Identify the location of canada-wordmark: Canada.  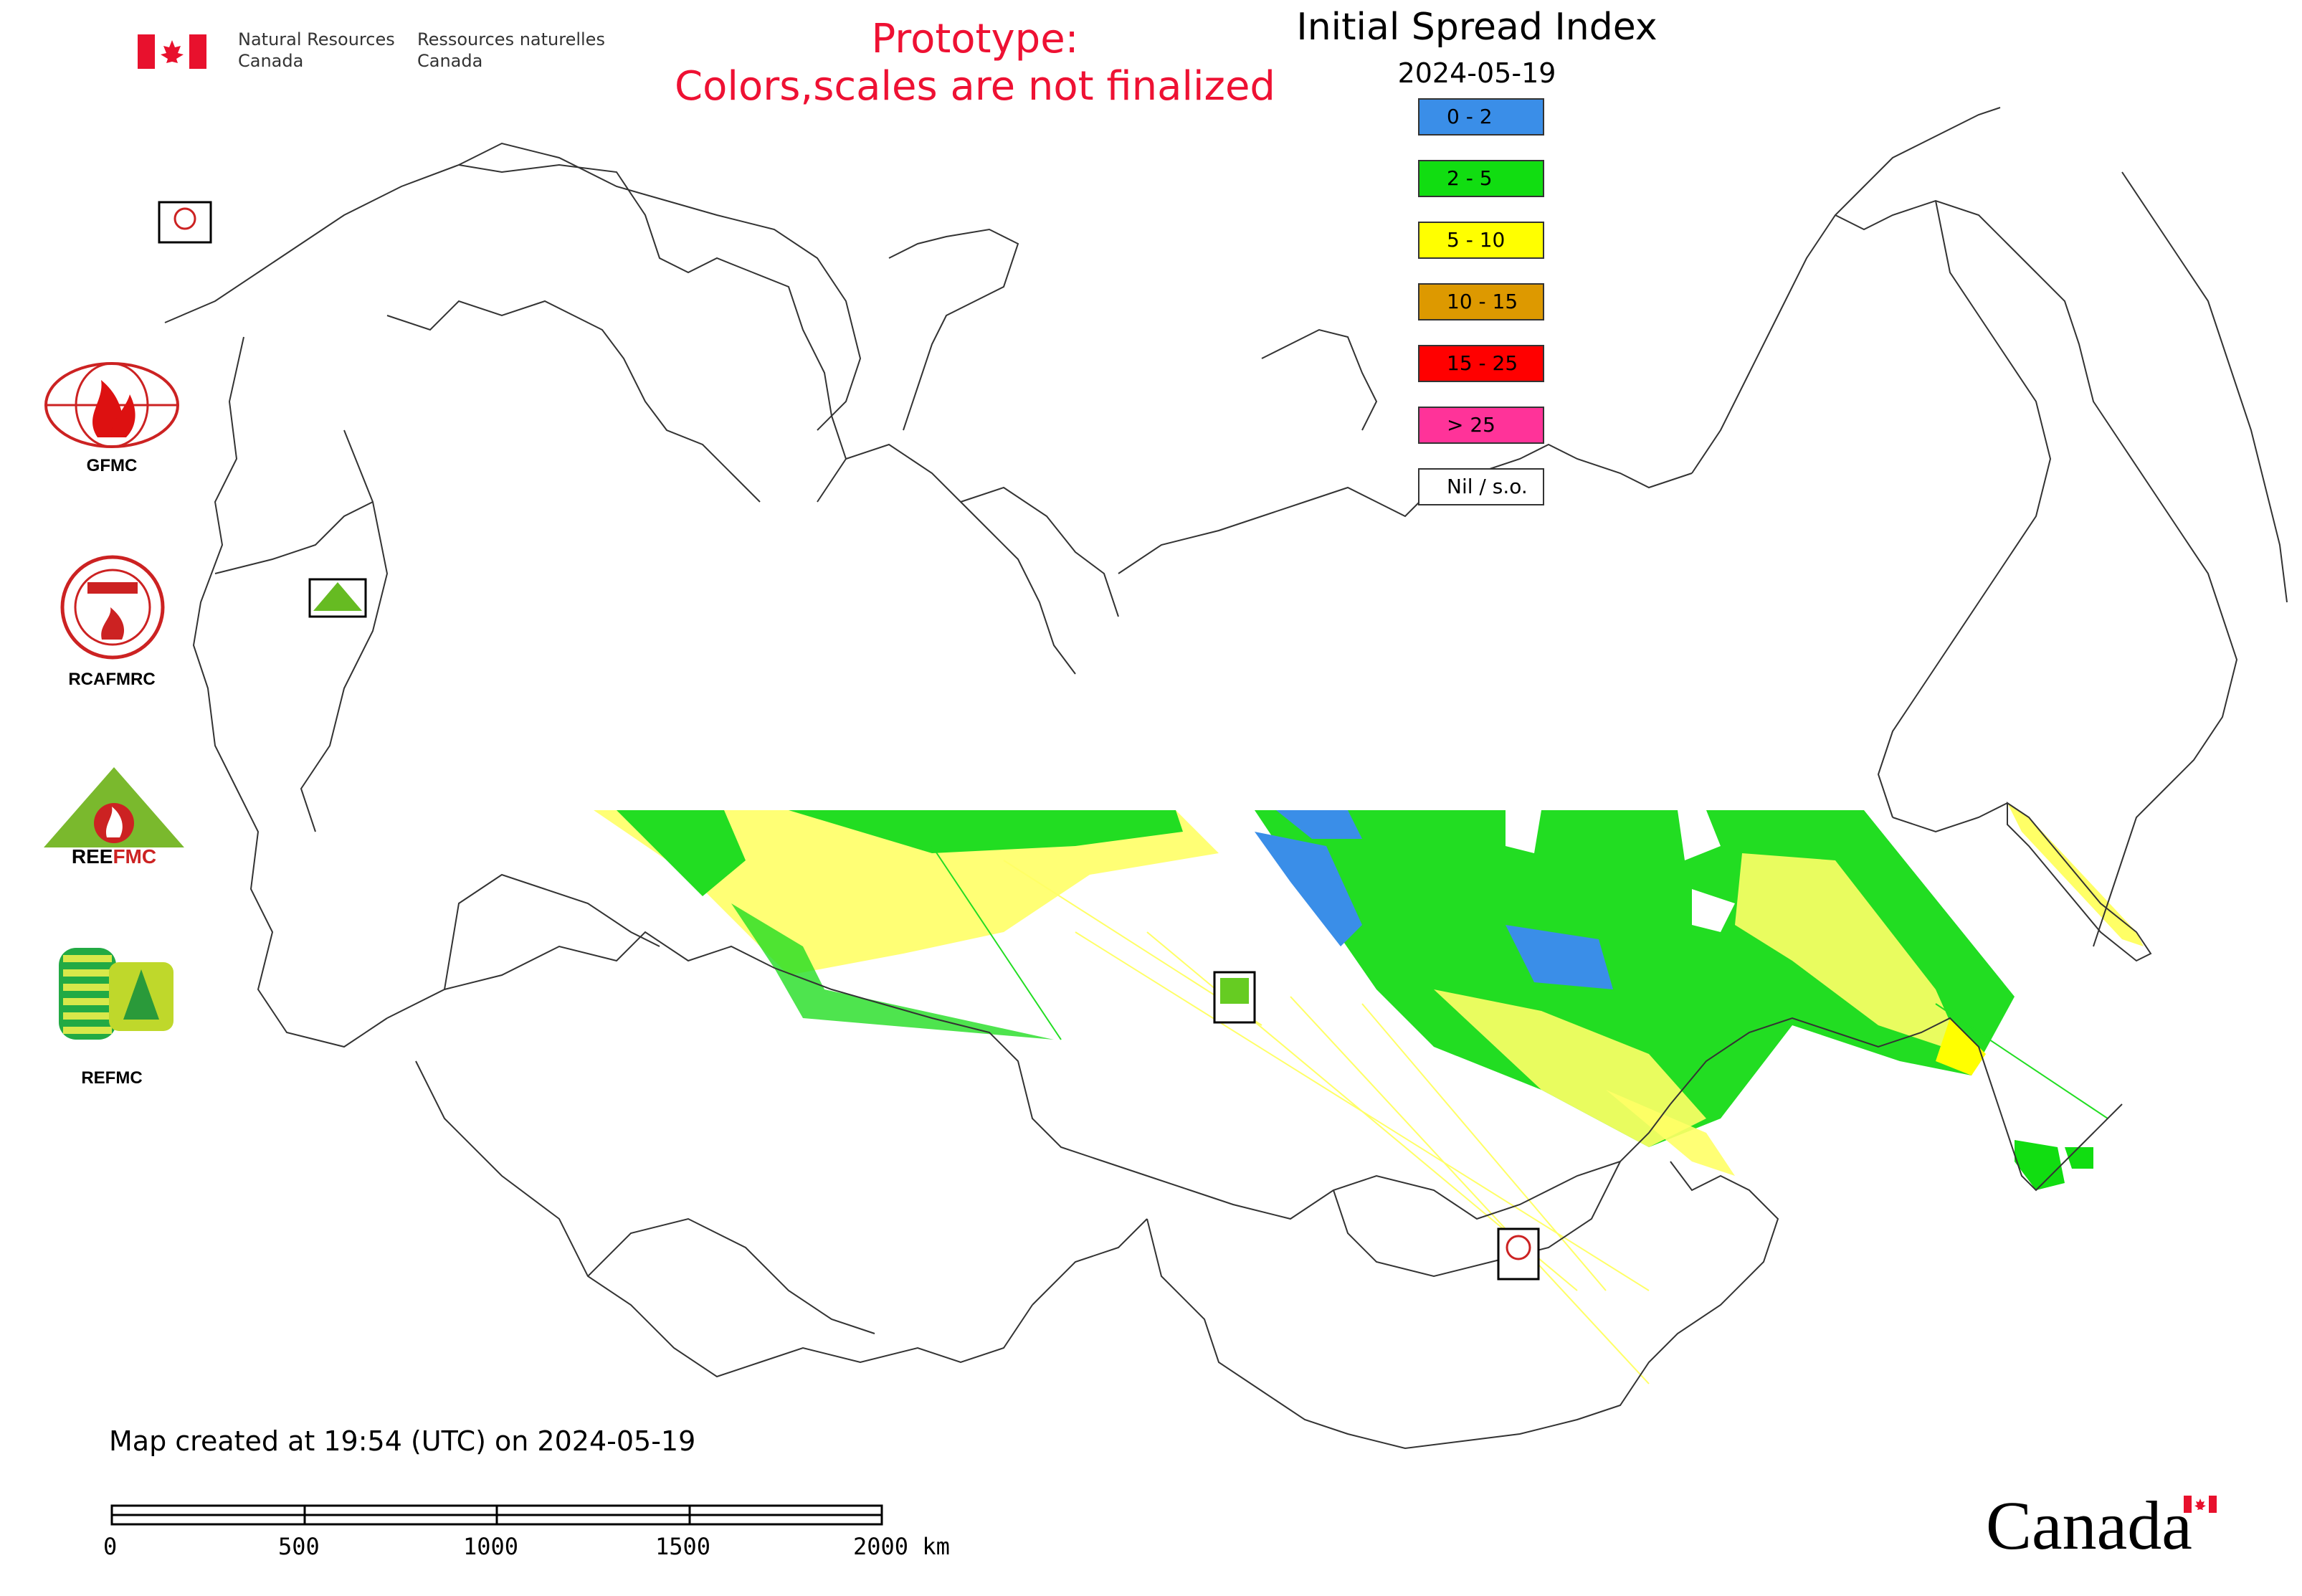
(2089, 1525).